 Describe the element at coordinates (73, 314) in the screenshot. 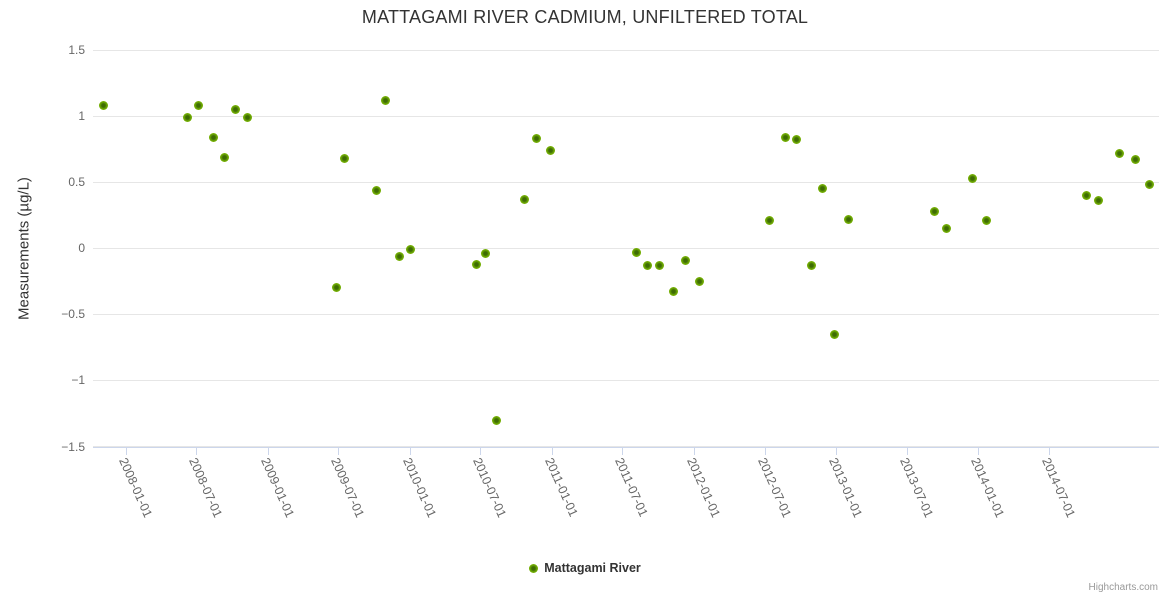

I see `y-axis-label: −0.5` at that location.